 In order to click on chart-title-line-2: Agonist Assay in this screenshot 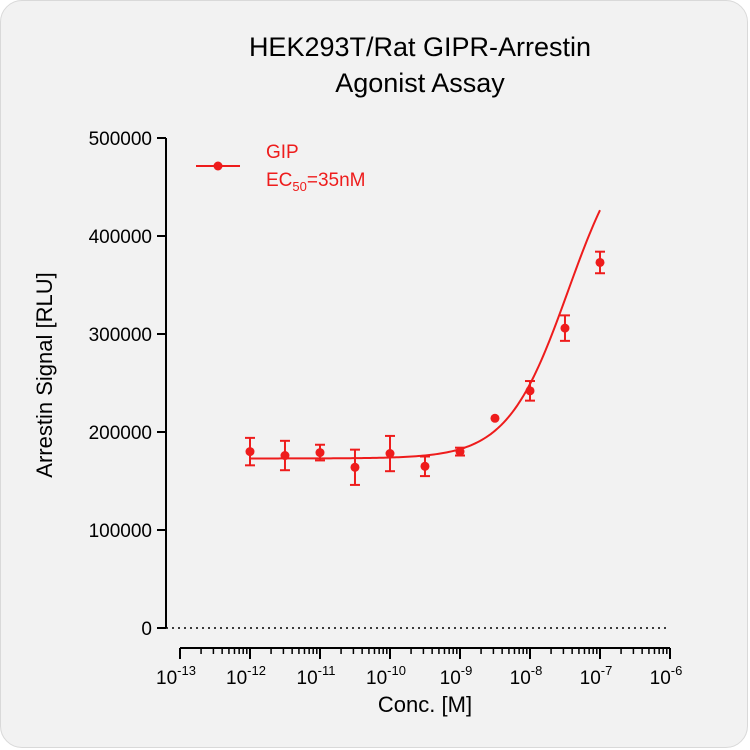, I will do `click(420, 83)`.